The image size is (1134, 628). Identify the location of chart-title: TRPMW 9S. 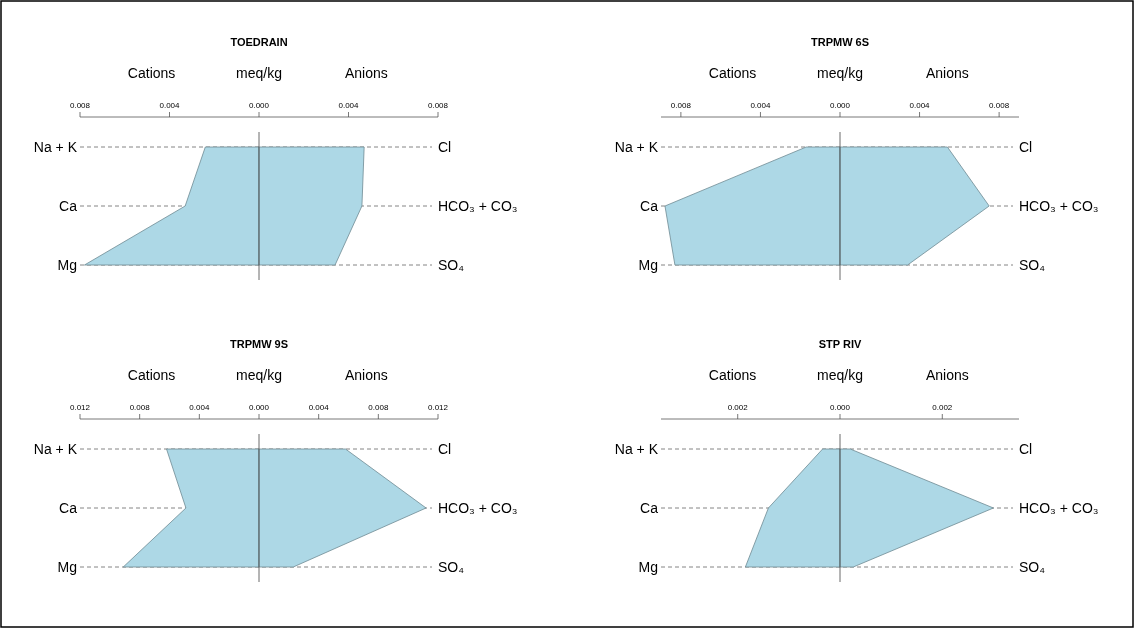
(259, 344).